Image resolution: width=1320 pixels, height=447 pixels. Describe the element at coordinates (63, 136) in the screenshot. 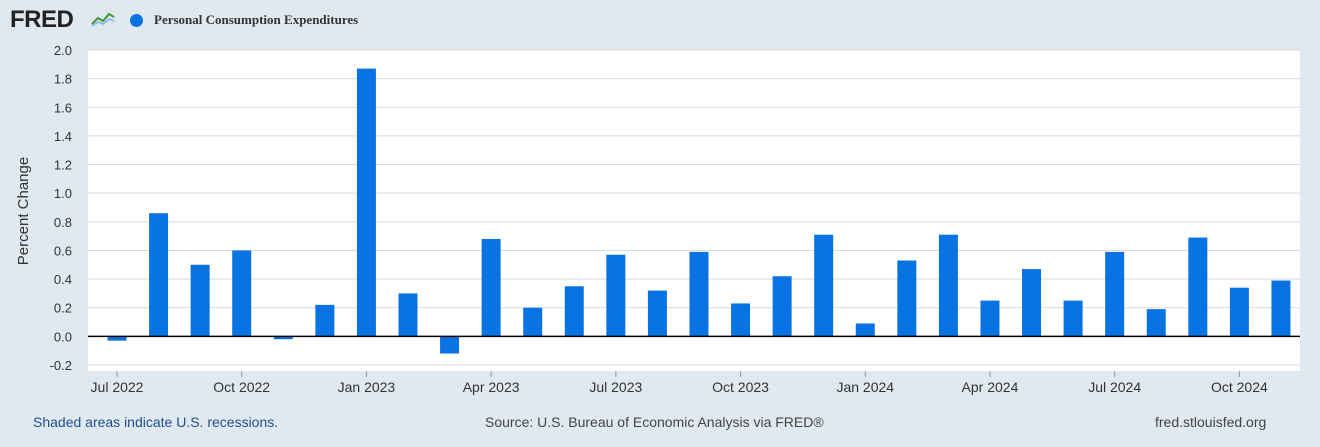

I see `y-tick-label: 1.4` at that location.